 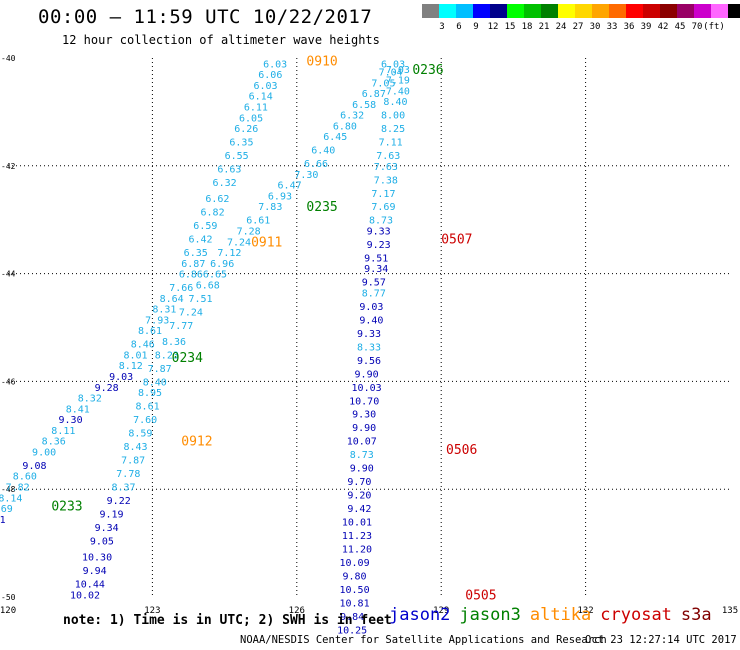 What do you see at coordinates (8, 274) in the screenshot?
I see `y-tick-label: -44` at bounding box center [8, 274].